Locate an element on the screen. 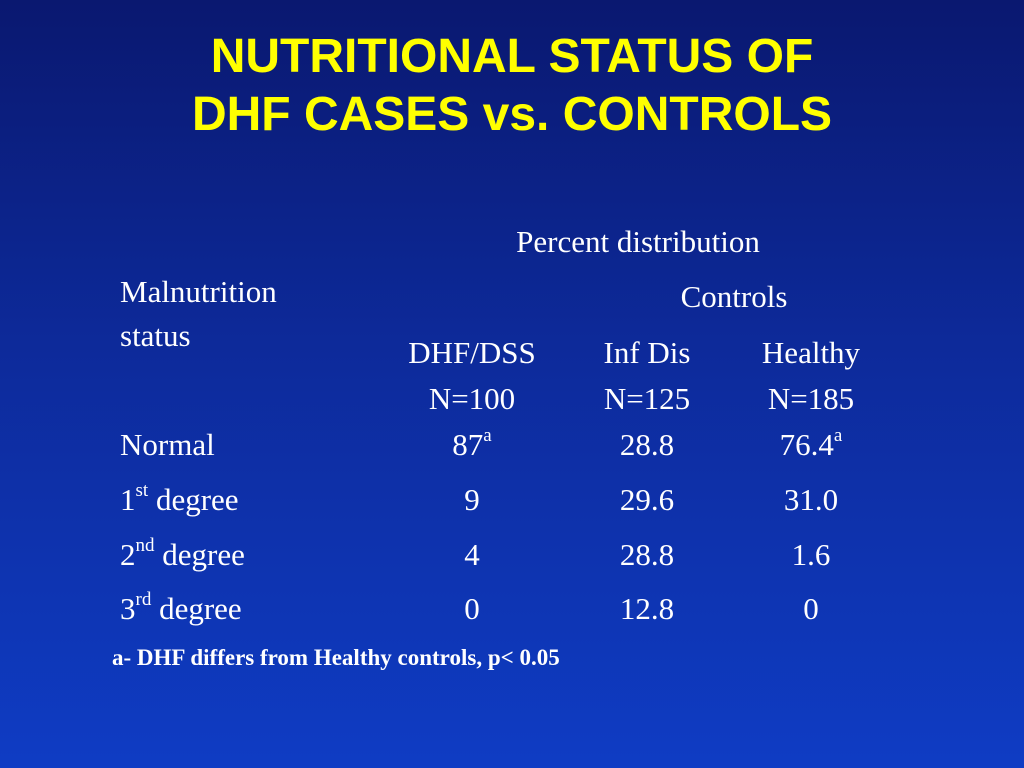 The height and width of the screenshot is (768, 1024). cell-3rd-healthy: 0 is located at coordinates (811, 608).